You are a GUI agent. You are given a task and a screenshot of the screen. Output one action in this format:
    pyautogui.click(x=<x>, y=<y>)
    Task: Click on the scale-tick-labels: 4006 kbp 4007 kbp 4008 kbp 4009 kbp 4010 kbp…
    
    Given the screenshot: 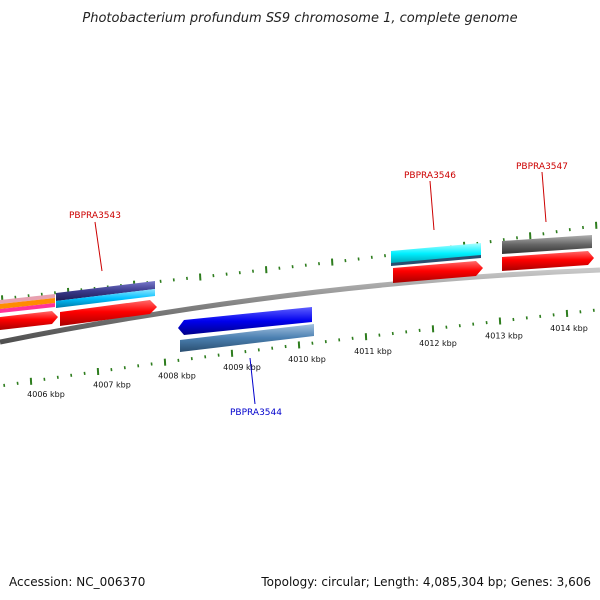 What is the action you would take?
    pyautogui.click(x=307, y=361)
    